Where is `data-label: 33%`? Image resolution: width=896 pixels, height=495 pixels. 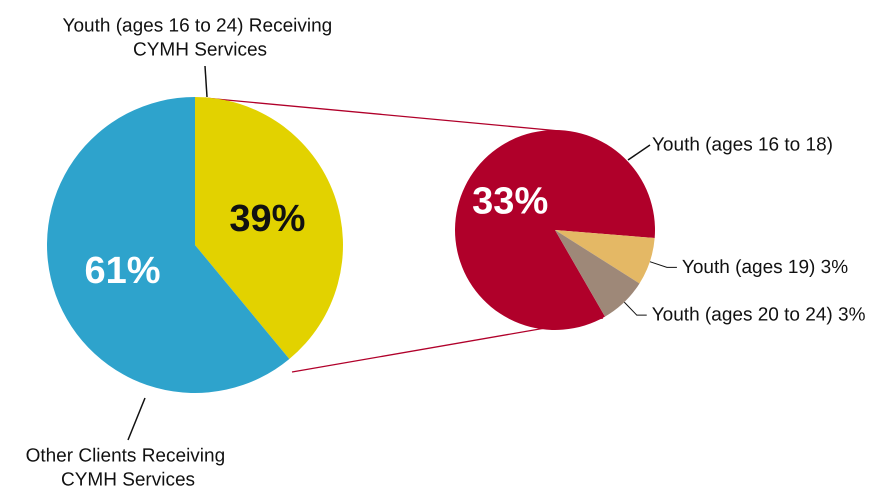 data-label: 33% is located at coordinates (510, 201).